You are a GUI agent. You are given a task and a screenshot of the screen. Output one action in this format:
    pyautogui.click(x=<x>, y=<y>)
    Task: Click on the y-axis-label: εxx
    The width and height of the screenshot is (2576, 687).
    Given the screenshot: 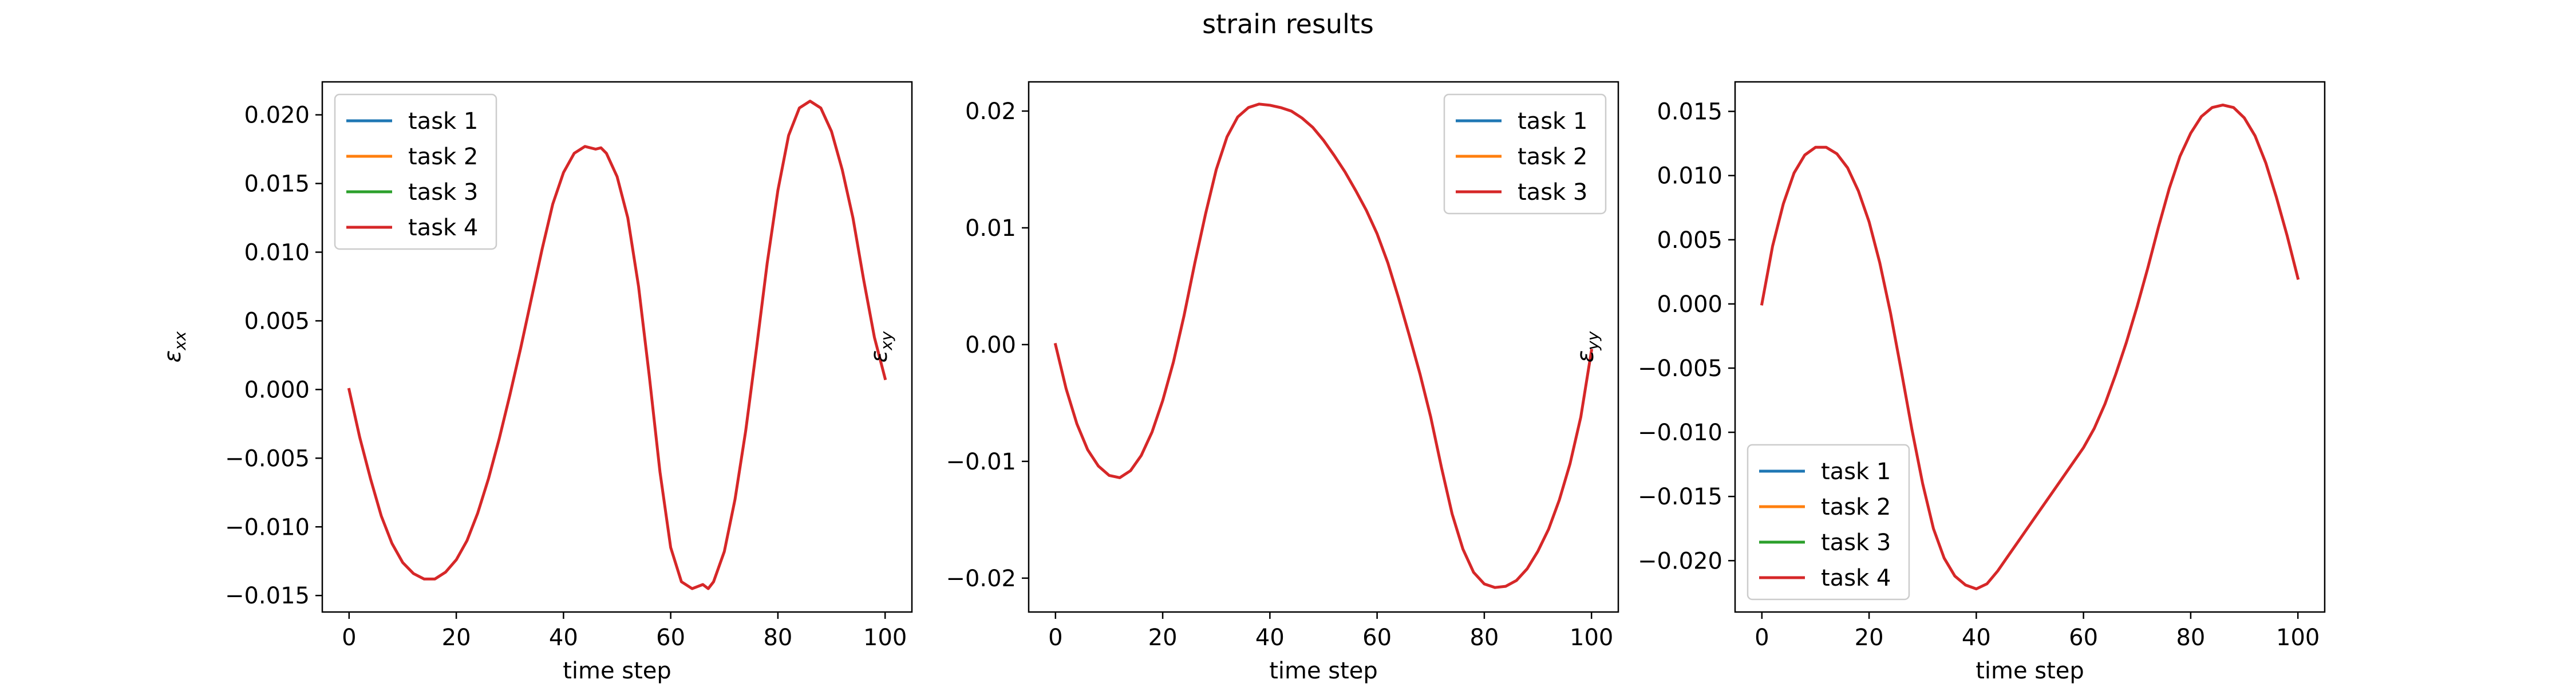 What is the action you would take?
    pyautogui.click(x=174, y=347)
    